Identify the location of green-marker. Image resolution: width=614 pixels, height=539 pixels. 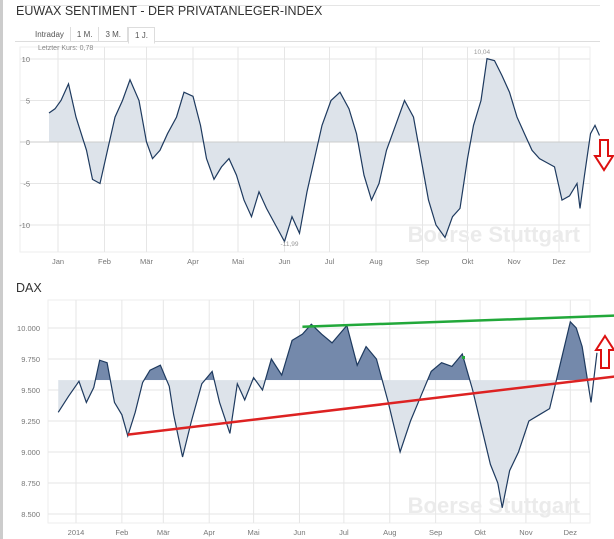
(463, 357).